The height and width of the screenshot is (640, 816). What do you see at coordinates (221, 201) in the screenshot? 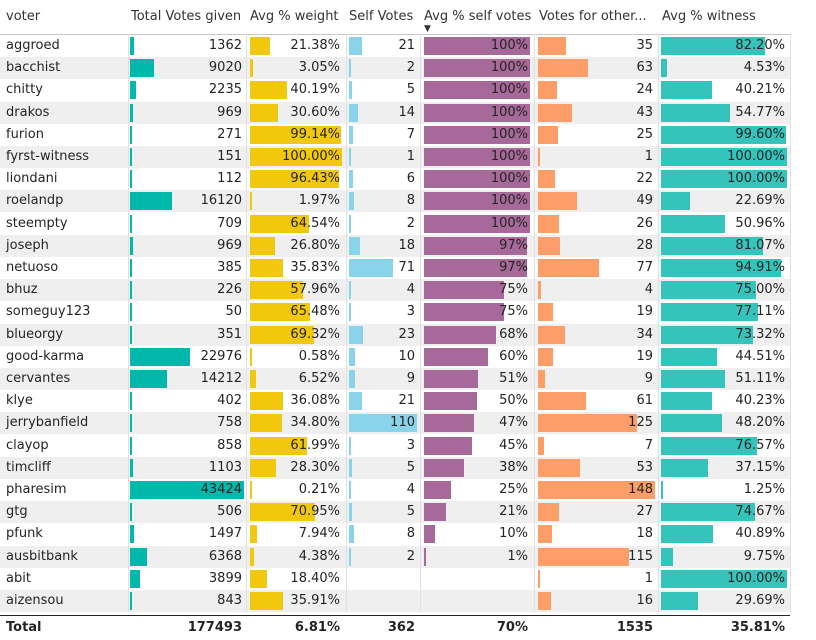
I see `total-votes-value: 16120` at bounding box center [221, 201].